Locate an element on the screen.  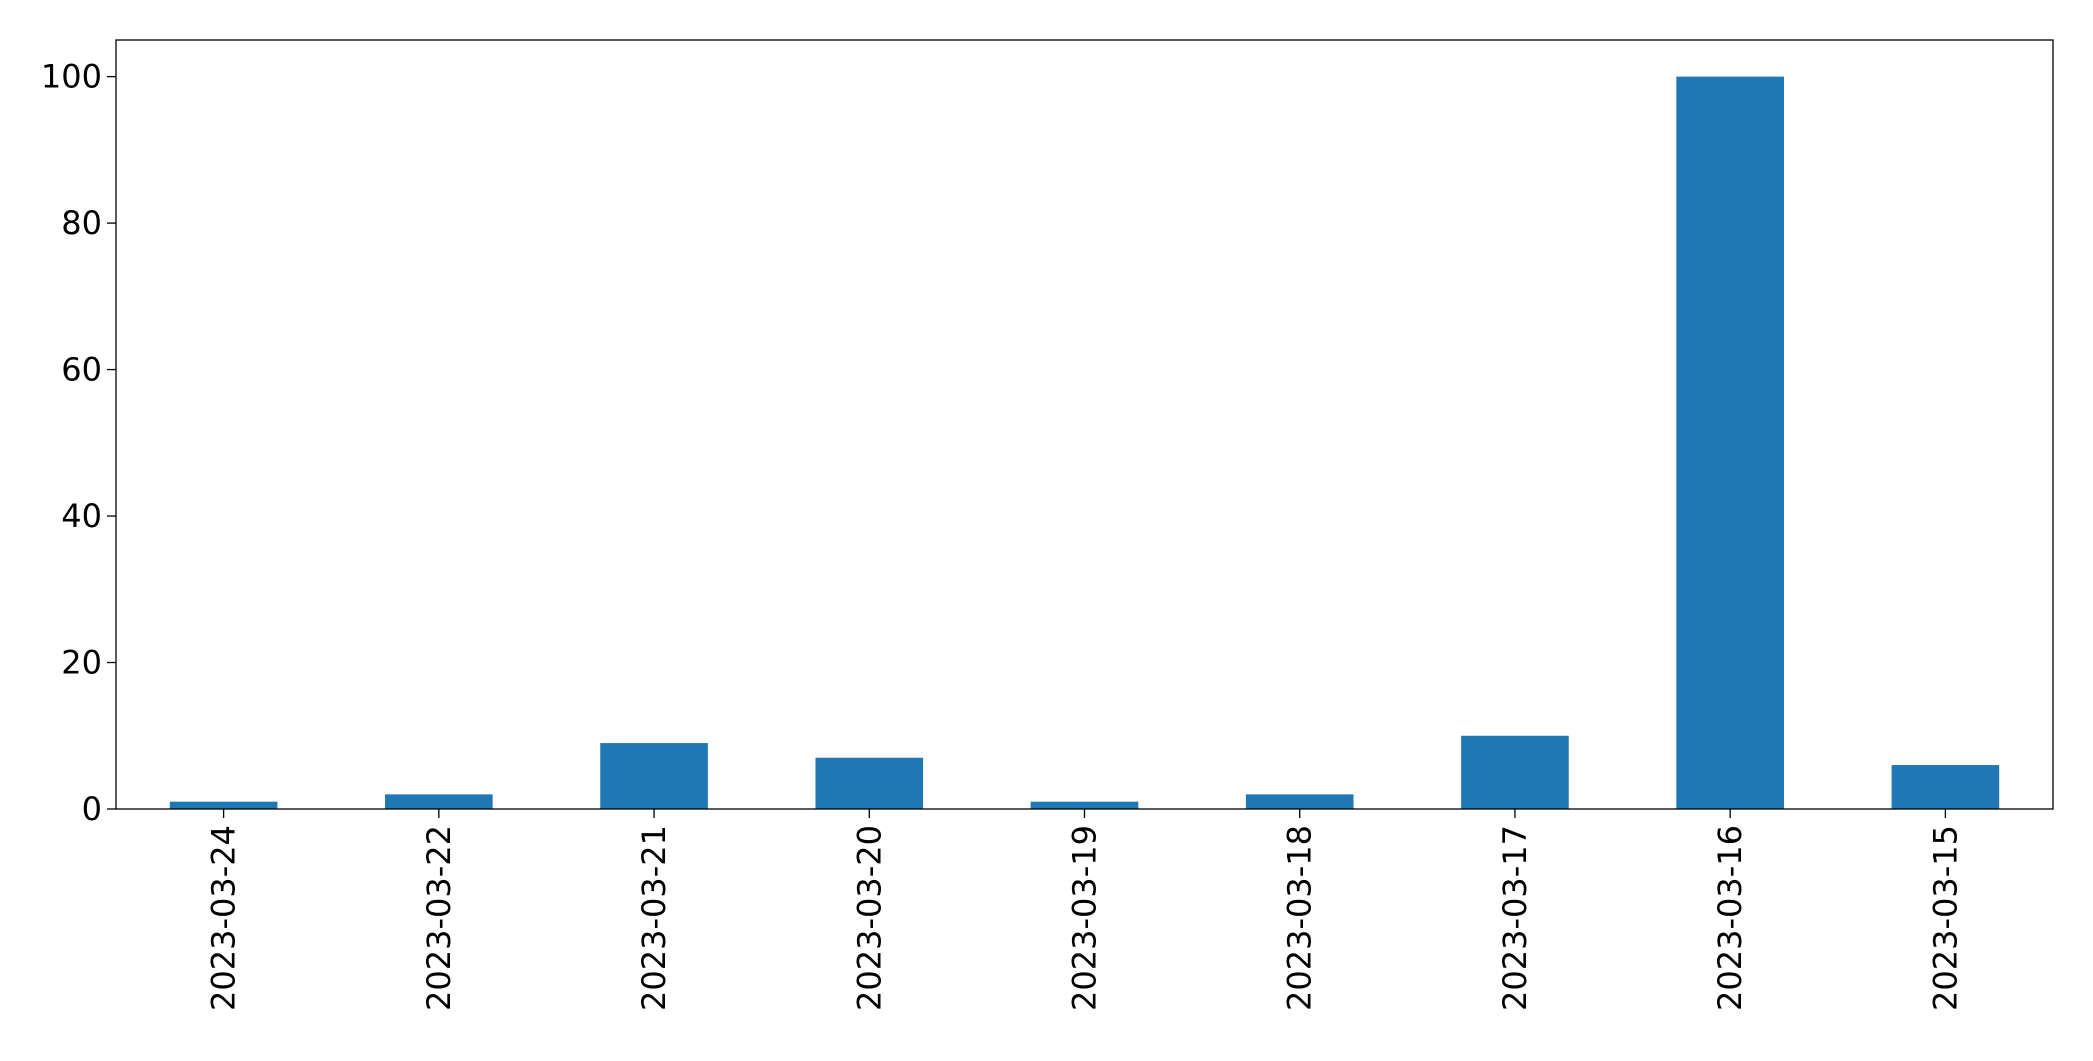
x-tick-label: 2023-03-19 is located at coordinates (1085, 918).